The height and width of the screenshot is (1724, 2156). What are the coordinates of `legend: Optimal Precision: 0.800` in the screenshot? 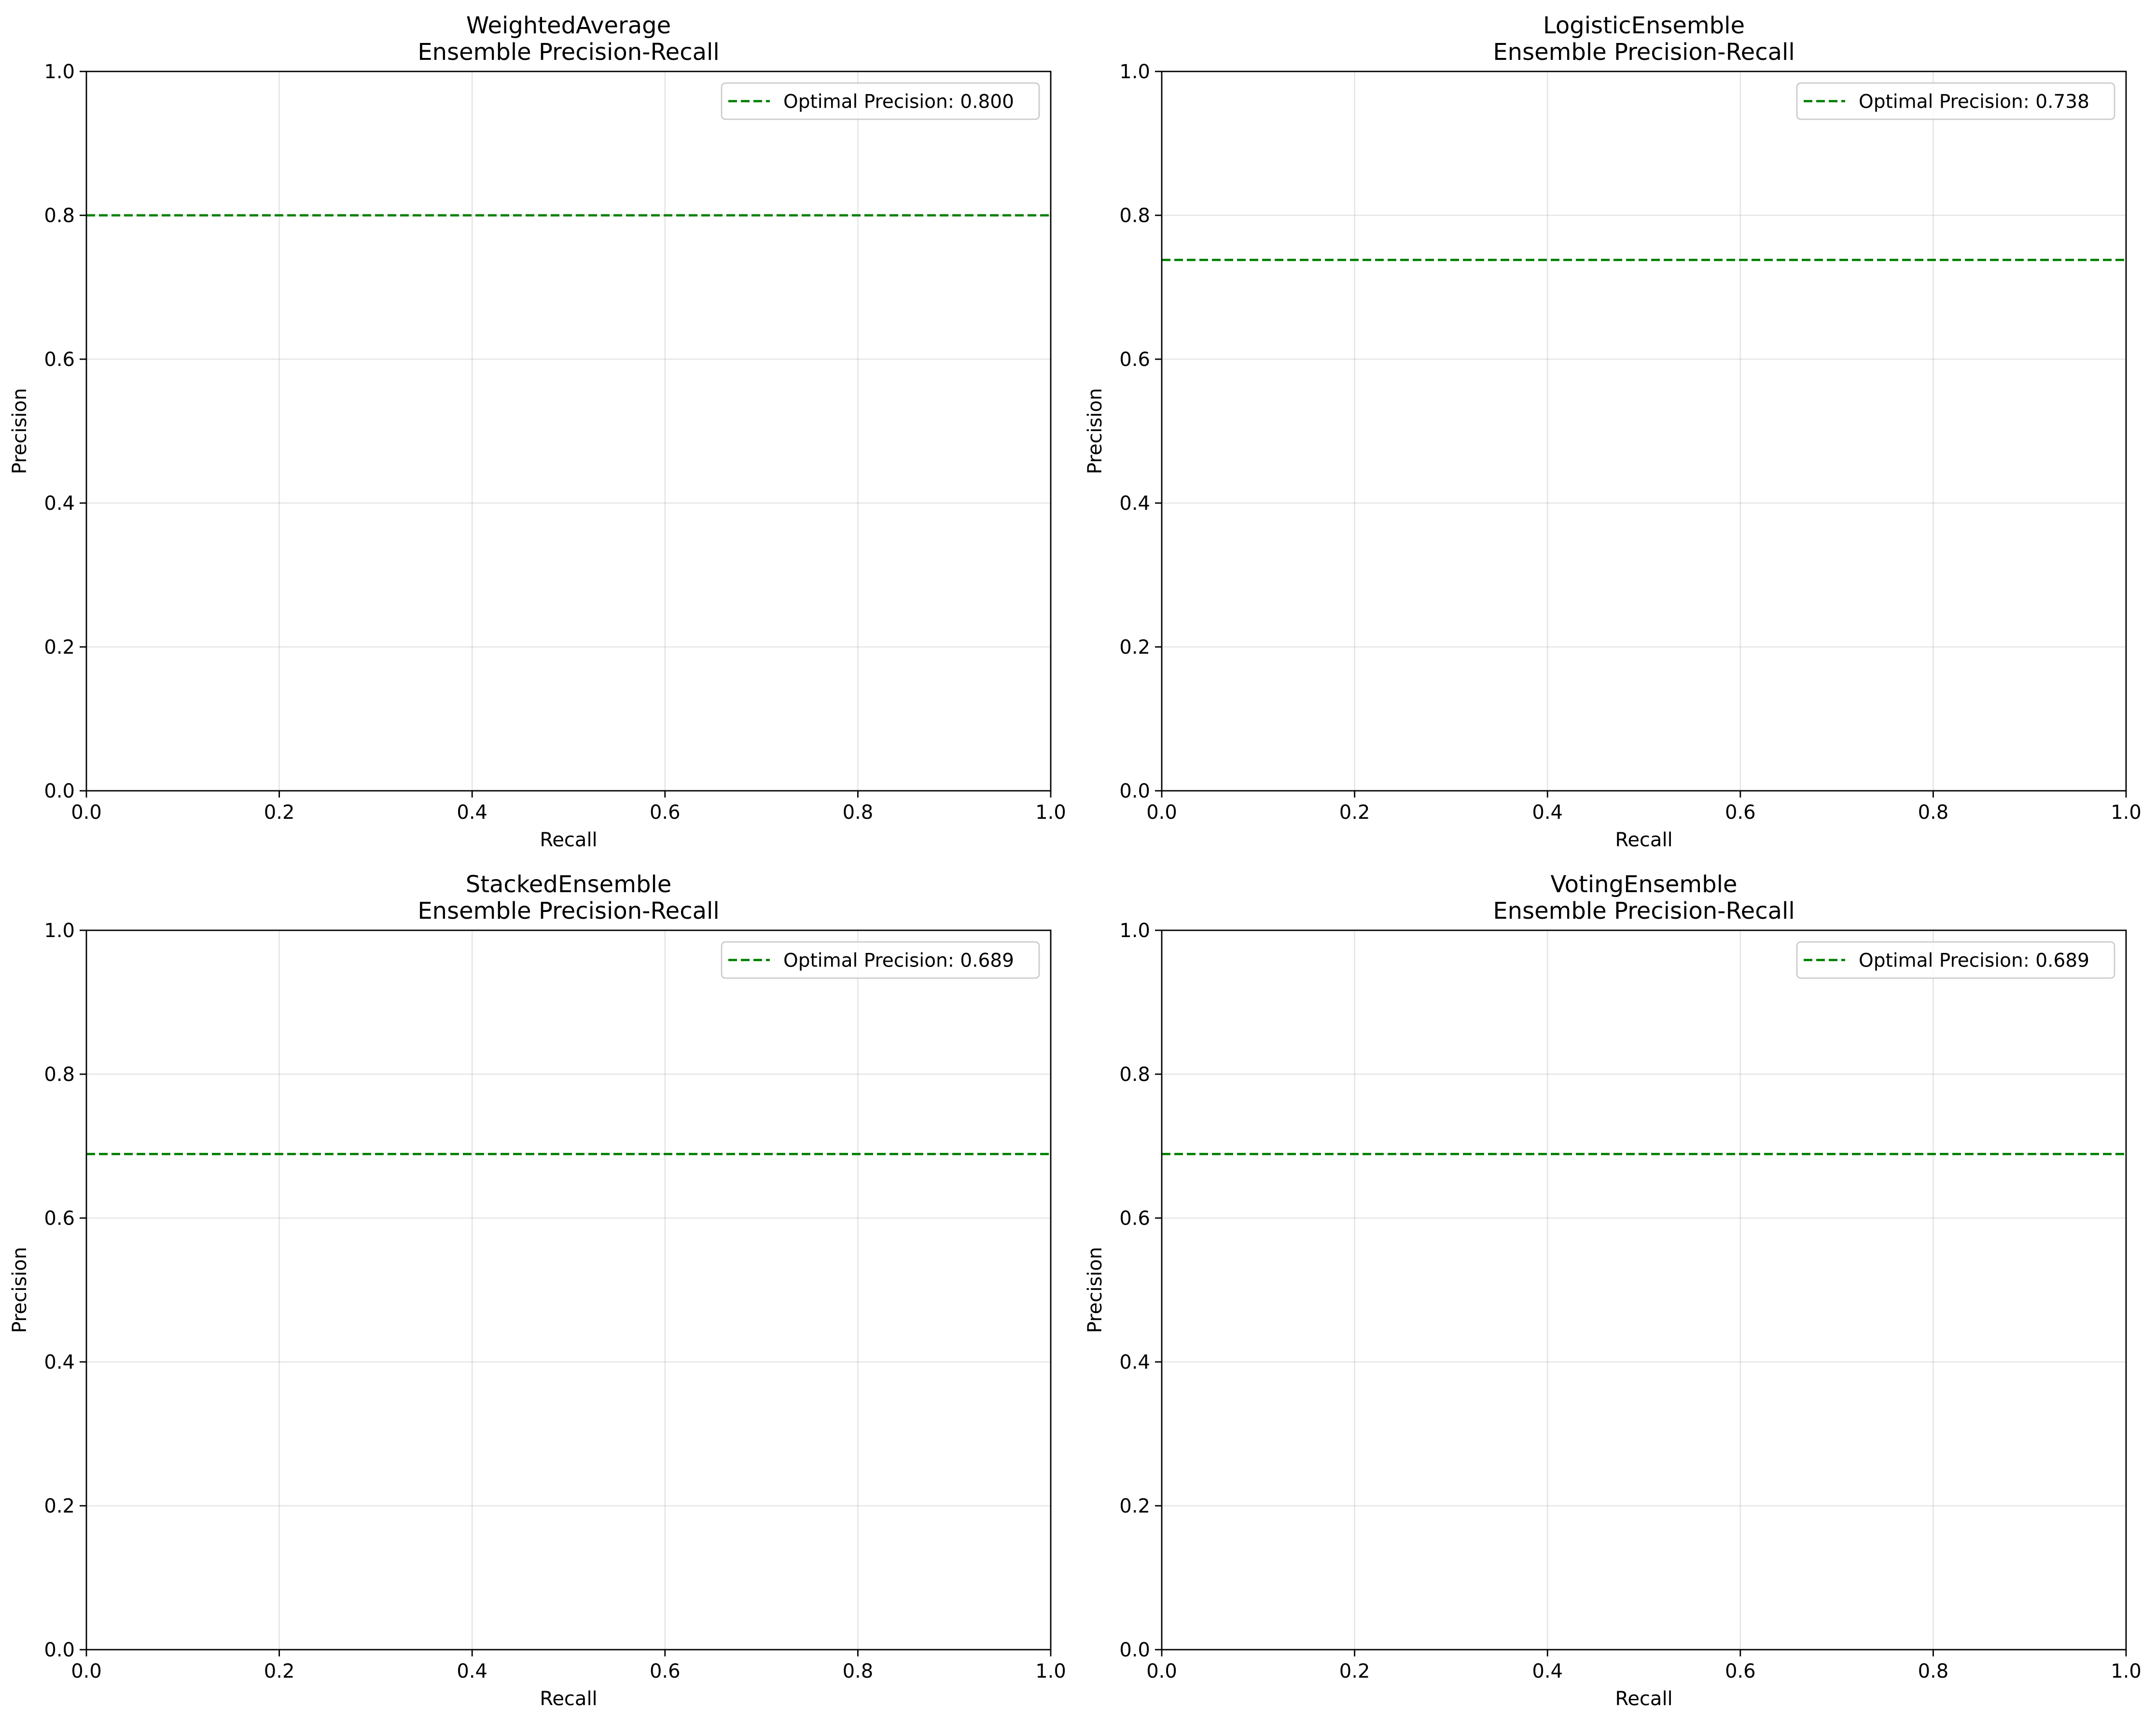 It's located at (880, 101).